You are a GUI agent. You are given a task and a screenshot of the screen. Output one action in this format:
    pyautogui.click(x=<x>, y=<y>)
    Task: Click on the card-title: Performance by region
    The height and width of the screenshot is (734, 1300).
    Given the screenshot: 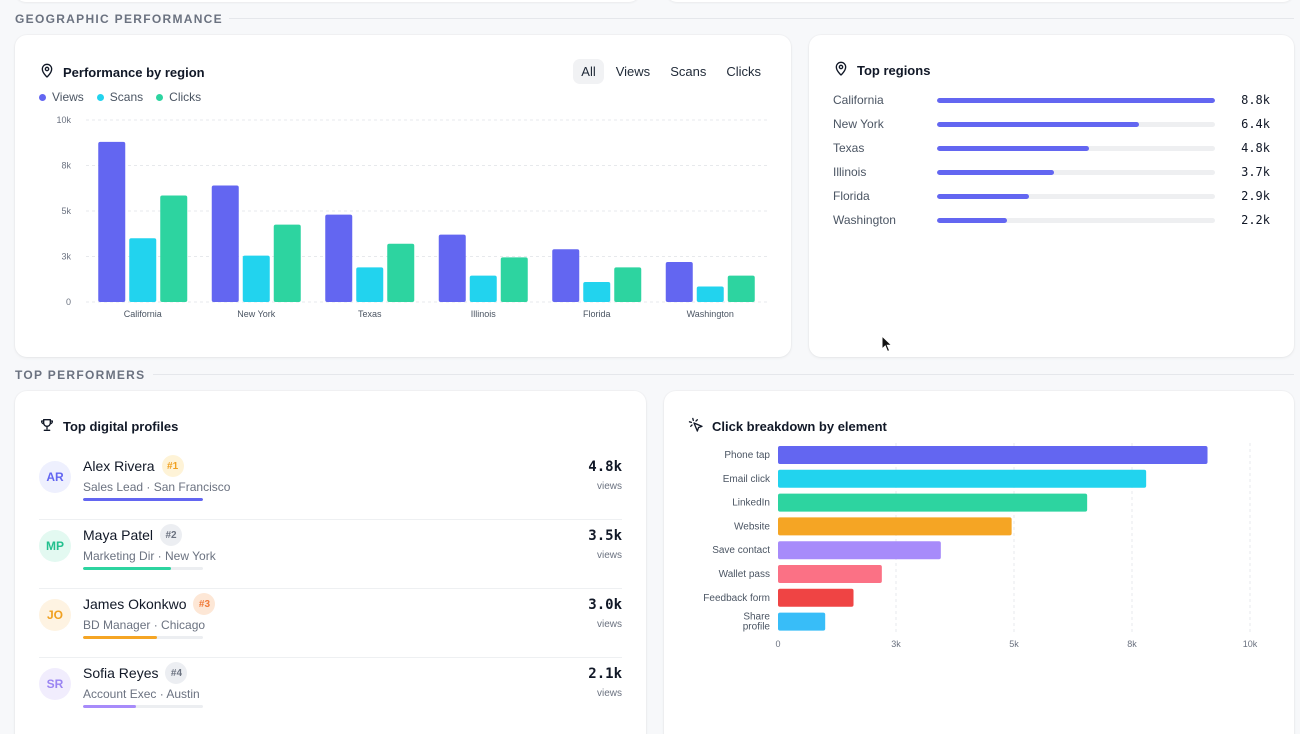 What is the action you would take?
    pyautogui.click(x=134, y=72)
    